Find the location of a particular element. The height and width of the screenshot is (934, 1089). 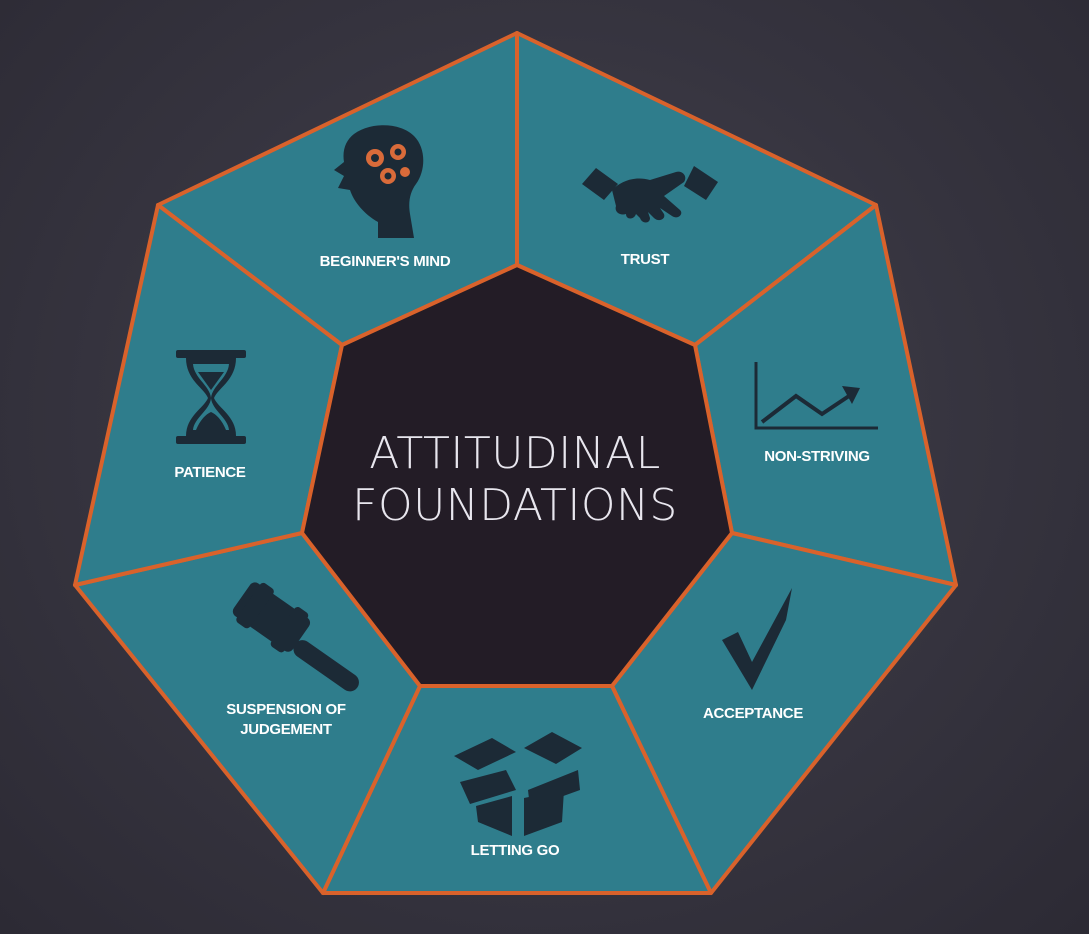

label-trust: TRUST is located at coordinates (645, 259).